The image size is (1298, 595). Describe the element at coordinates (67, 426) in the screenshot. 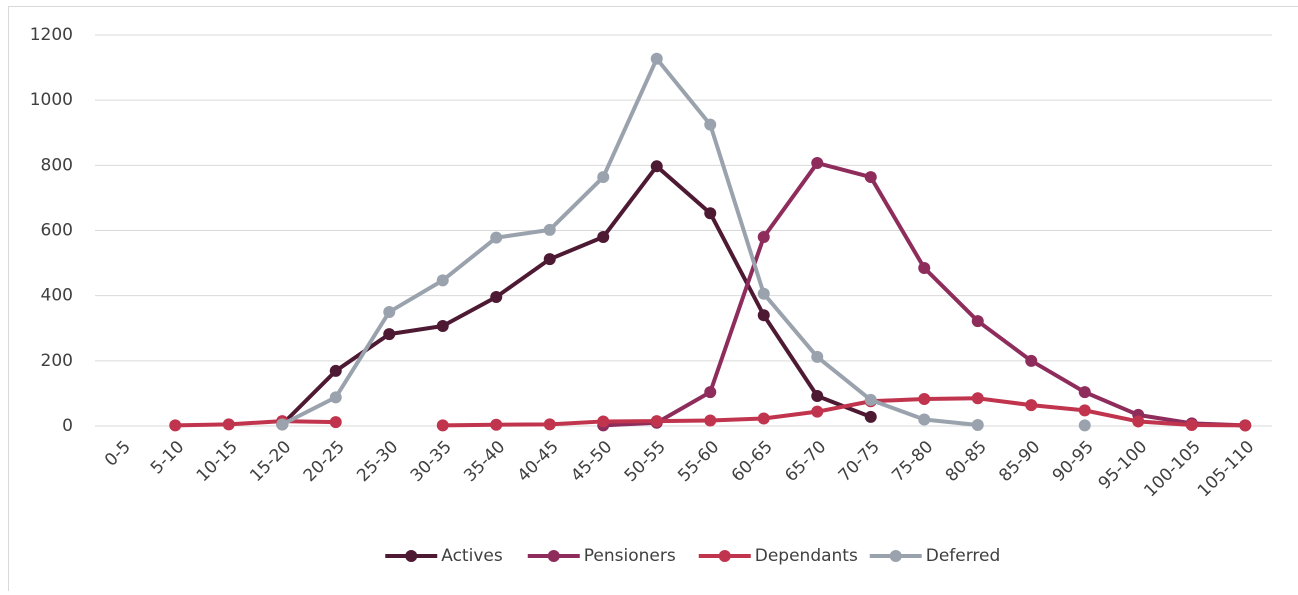

I see `y-tick-label: 0` at that location.